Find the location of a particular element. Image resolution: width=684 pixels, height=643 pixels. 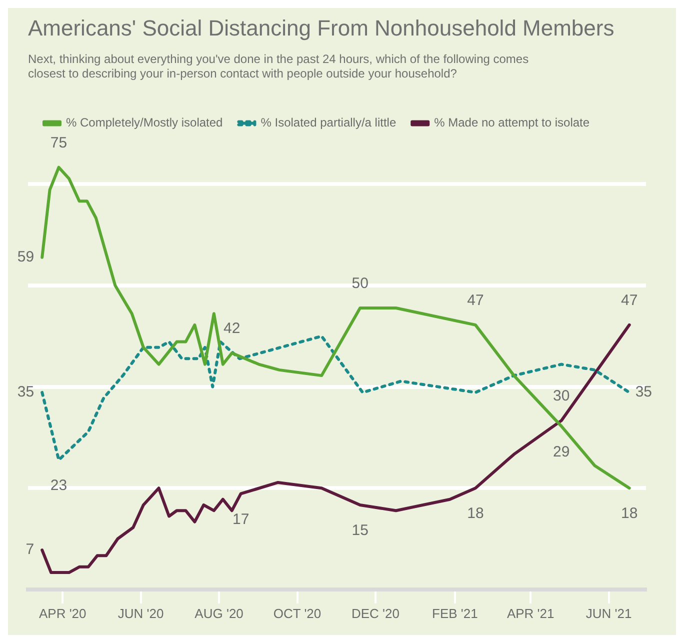

legend-label: % Isolated partially/a little is located at coordinates (328, 123).